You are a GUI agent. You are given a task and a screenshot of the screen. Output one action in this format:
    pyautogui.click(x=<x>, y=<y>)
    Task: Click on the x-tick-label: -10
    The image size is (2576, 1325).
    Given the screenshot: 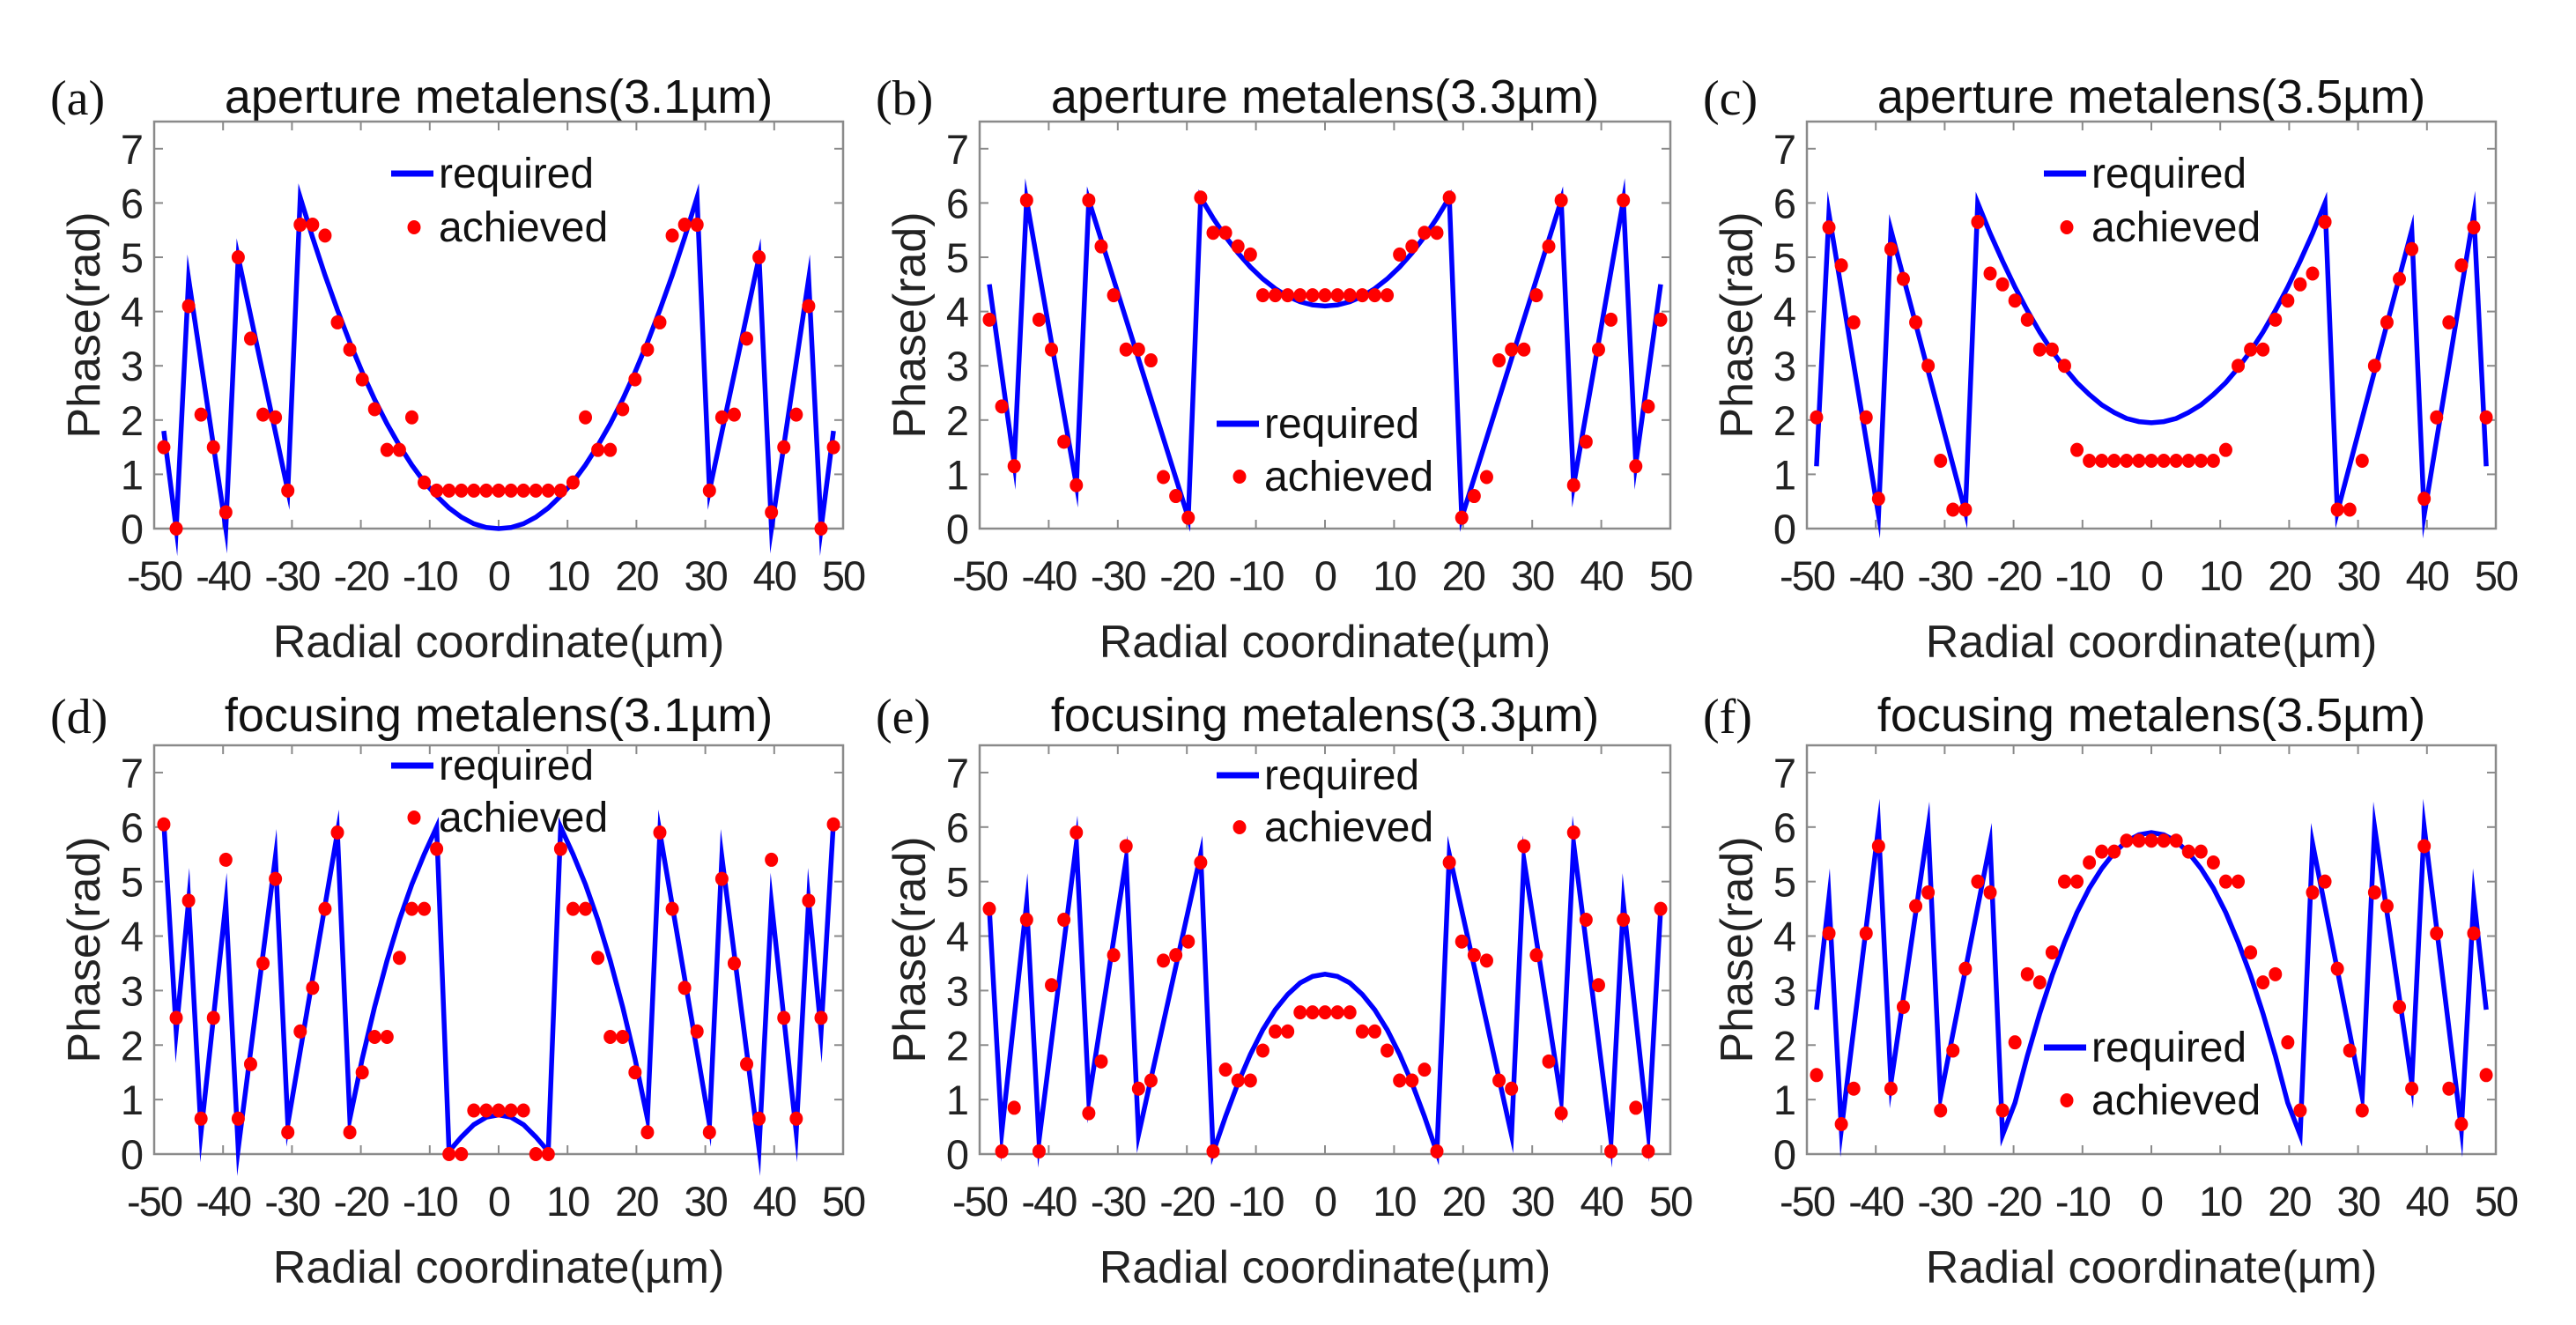 What is the action you would take?
    pyautogui.click(x=431, y=576)
    